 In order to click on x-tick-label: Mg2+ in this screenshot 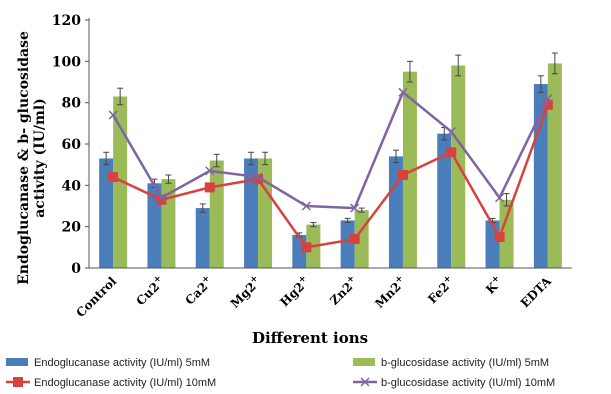, I will do `click(245, 292)`.